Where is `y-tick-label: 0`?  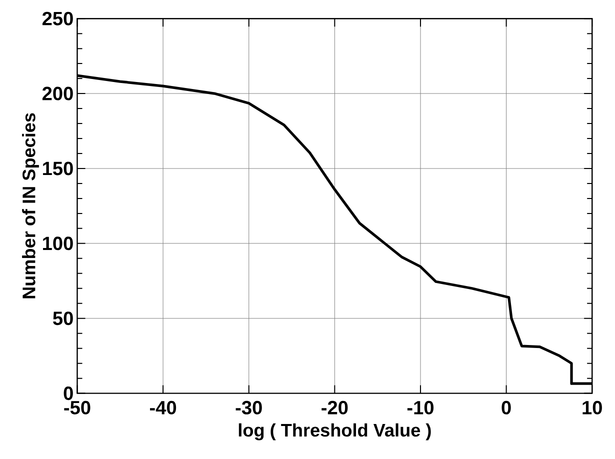
y-tick-label: 0 is located at coordinates (68, 393).